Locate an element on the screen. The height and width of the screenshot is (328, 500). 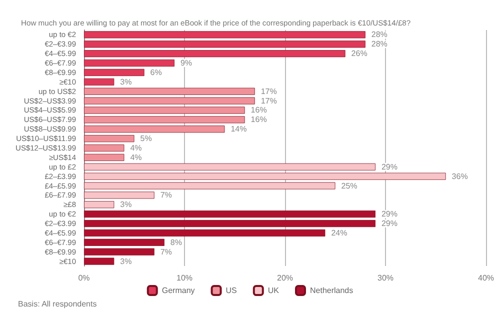
data-label: 26% is located at coordinates (359, 53).